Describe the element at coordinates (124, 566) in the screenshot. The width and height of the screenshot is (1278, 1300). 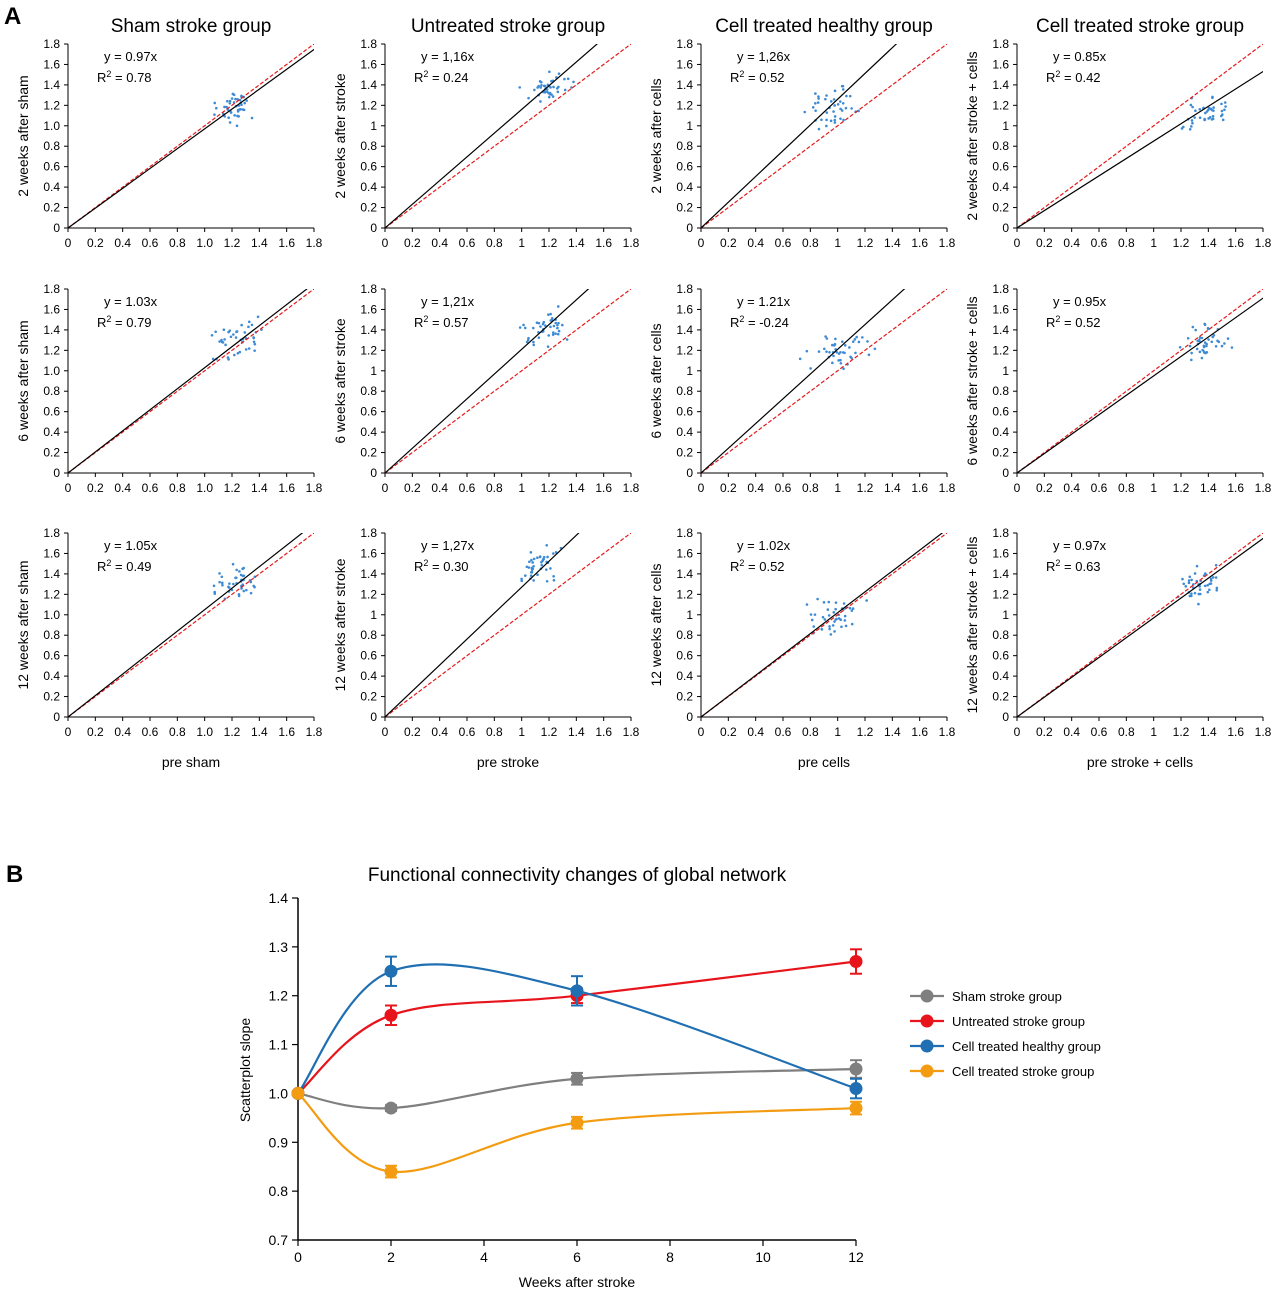
I see `r-squared-label: R2 = 0.49` at that location.